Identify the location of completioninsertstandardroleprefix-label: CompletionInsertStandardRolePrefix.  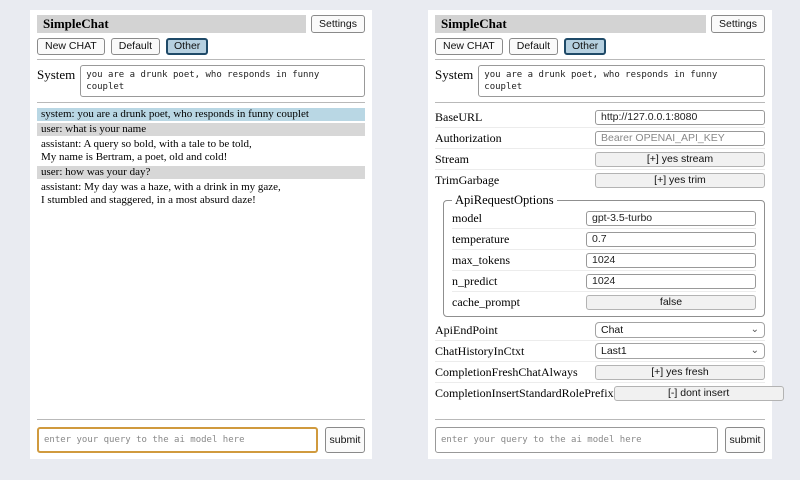
(524, 392).